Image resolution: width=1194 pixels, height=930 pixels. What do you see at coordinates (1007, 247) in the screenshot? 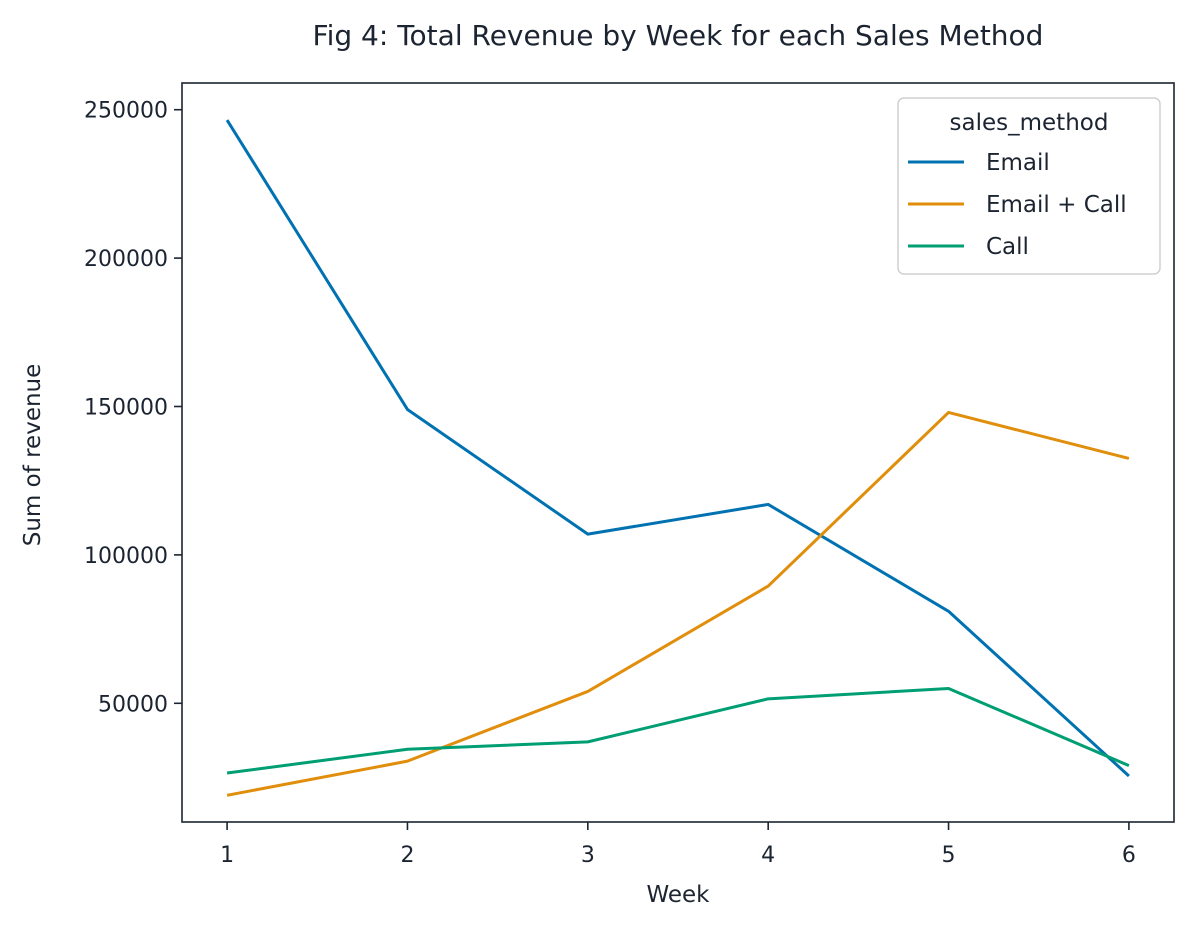
I see `legend-label-call: Call` at bounding box center [1007, 247].